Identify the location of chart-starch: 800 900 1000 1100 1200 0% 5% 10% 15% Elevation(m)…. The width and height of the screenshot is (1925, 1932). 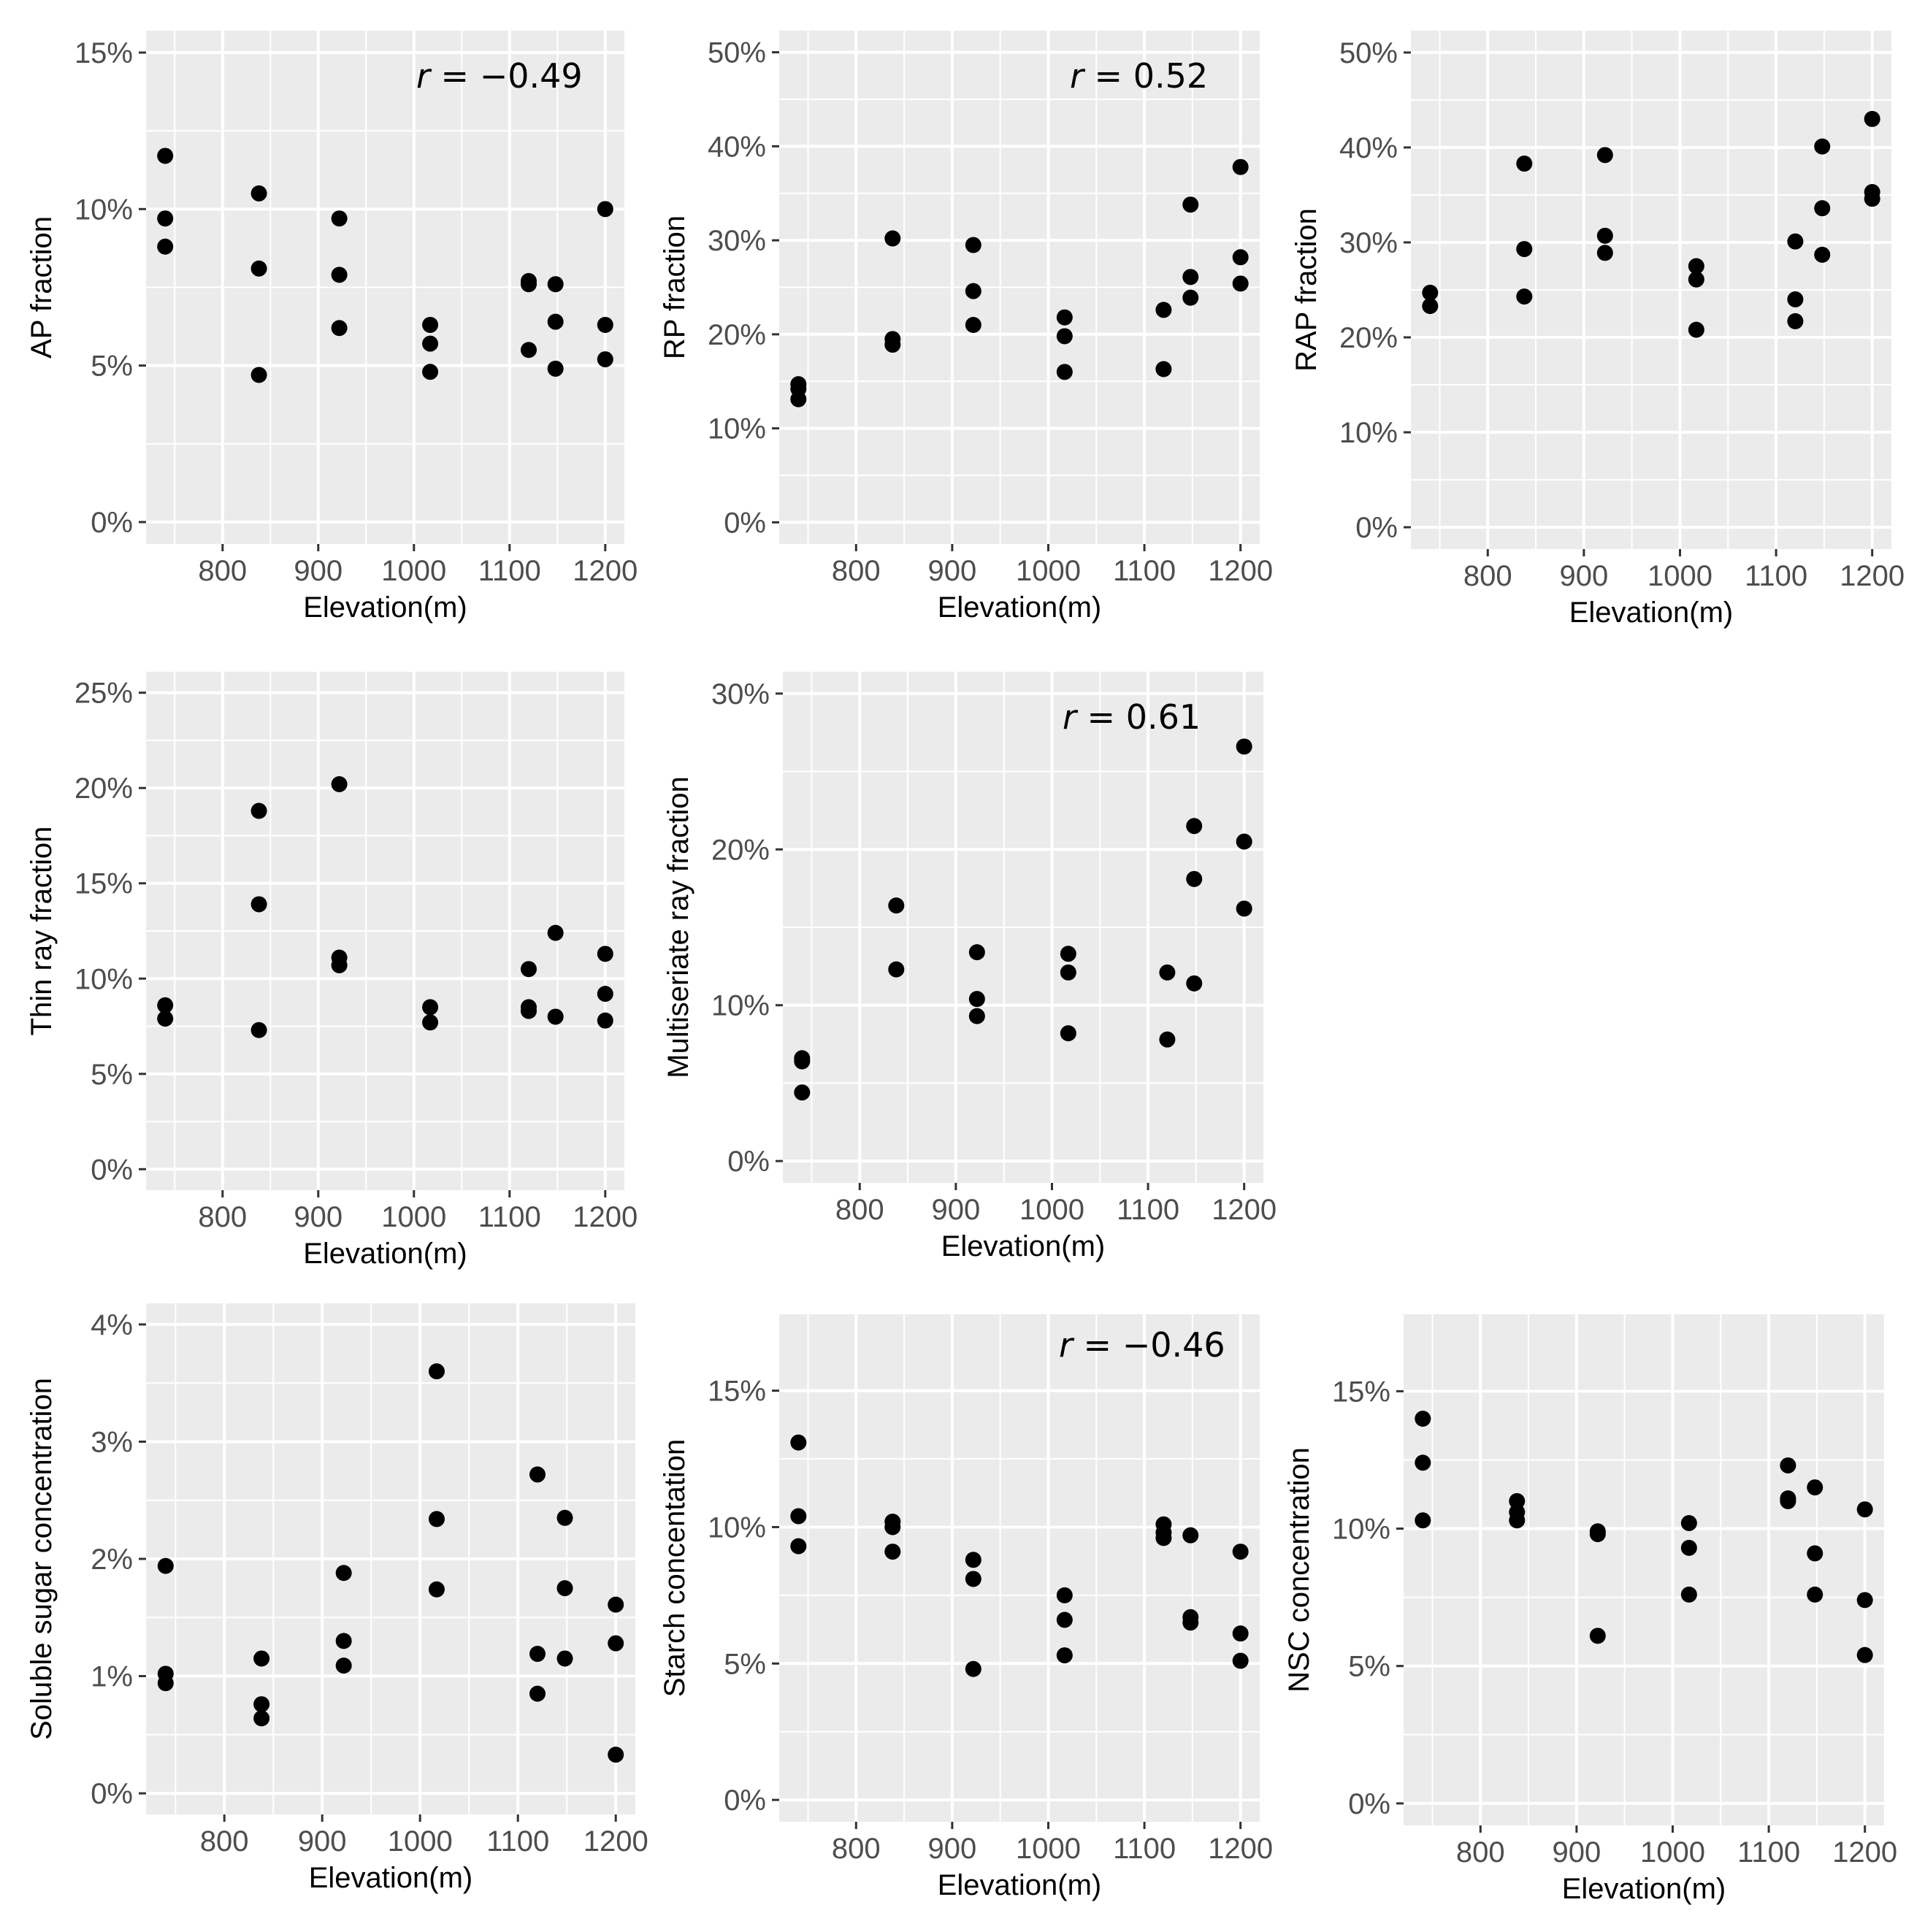
(966, 1607).